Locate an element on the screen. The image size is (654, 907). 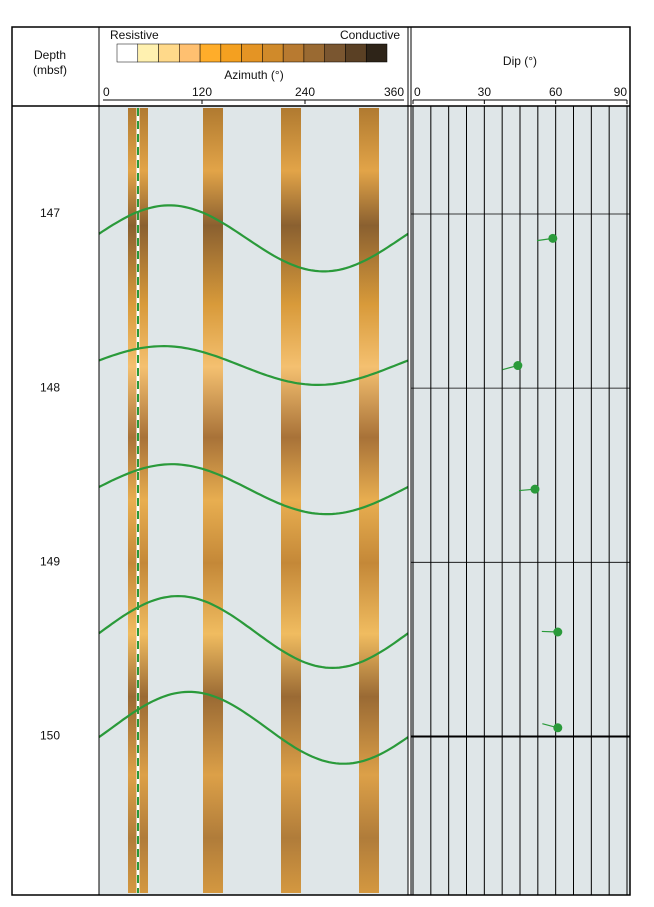
y-label: (mbsf) is located at coordinates (50, 70).